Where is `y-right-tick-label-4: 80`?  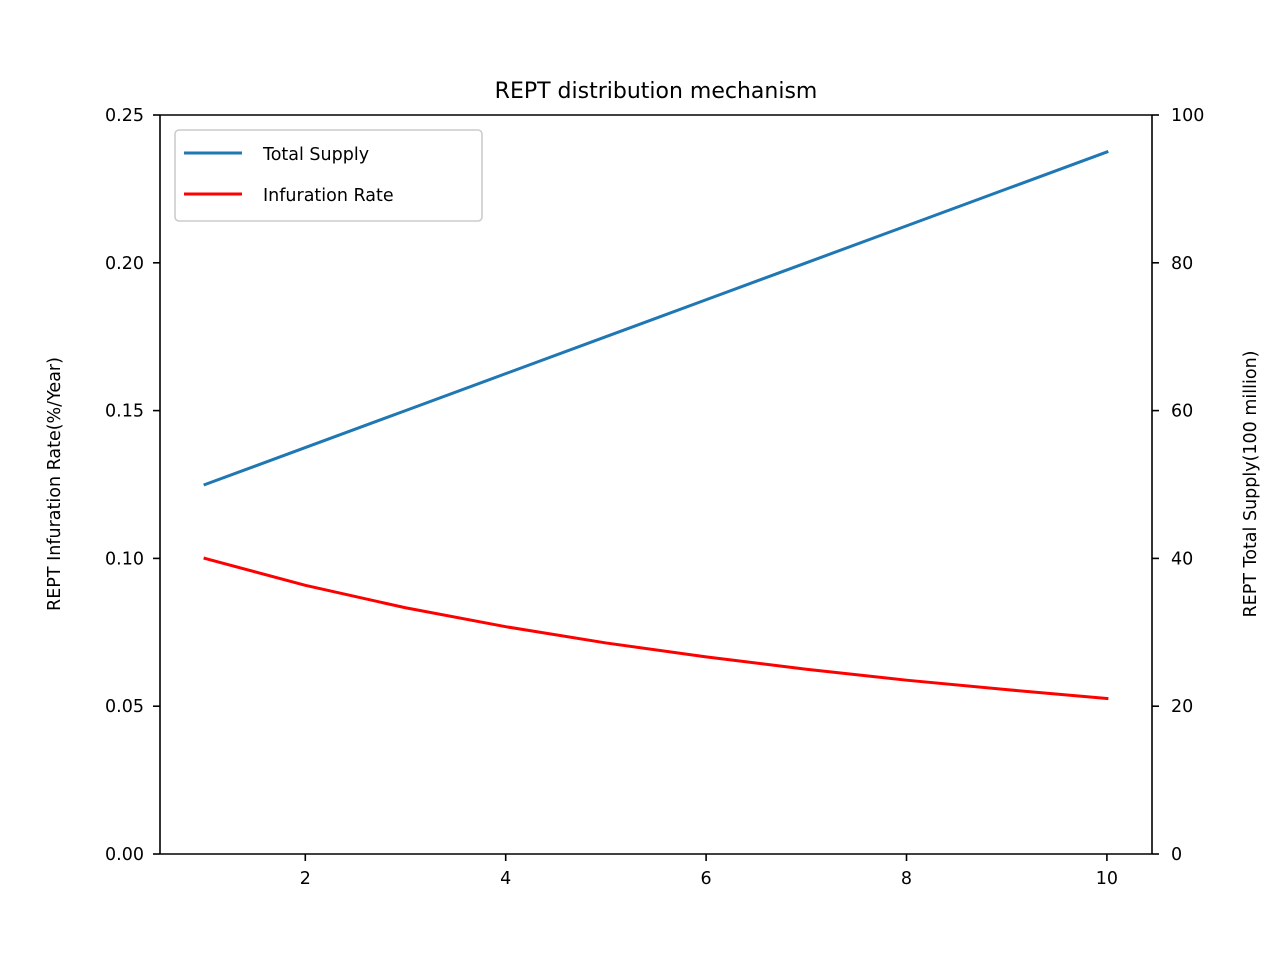
y-right-tick-label-4: 80 is located at coordinates (1182, 264).